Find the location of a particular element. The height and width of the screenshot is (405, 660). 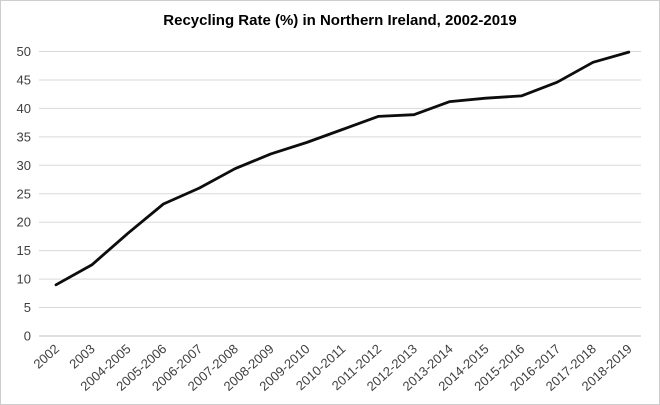

x-tick-label: 2002 is located at coordinates (46, 356).